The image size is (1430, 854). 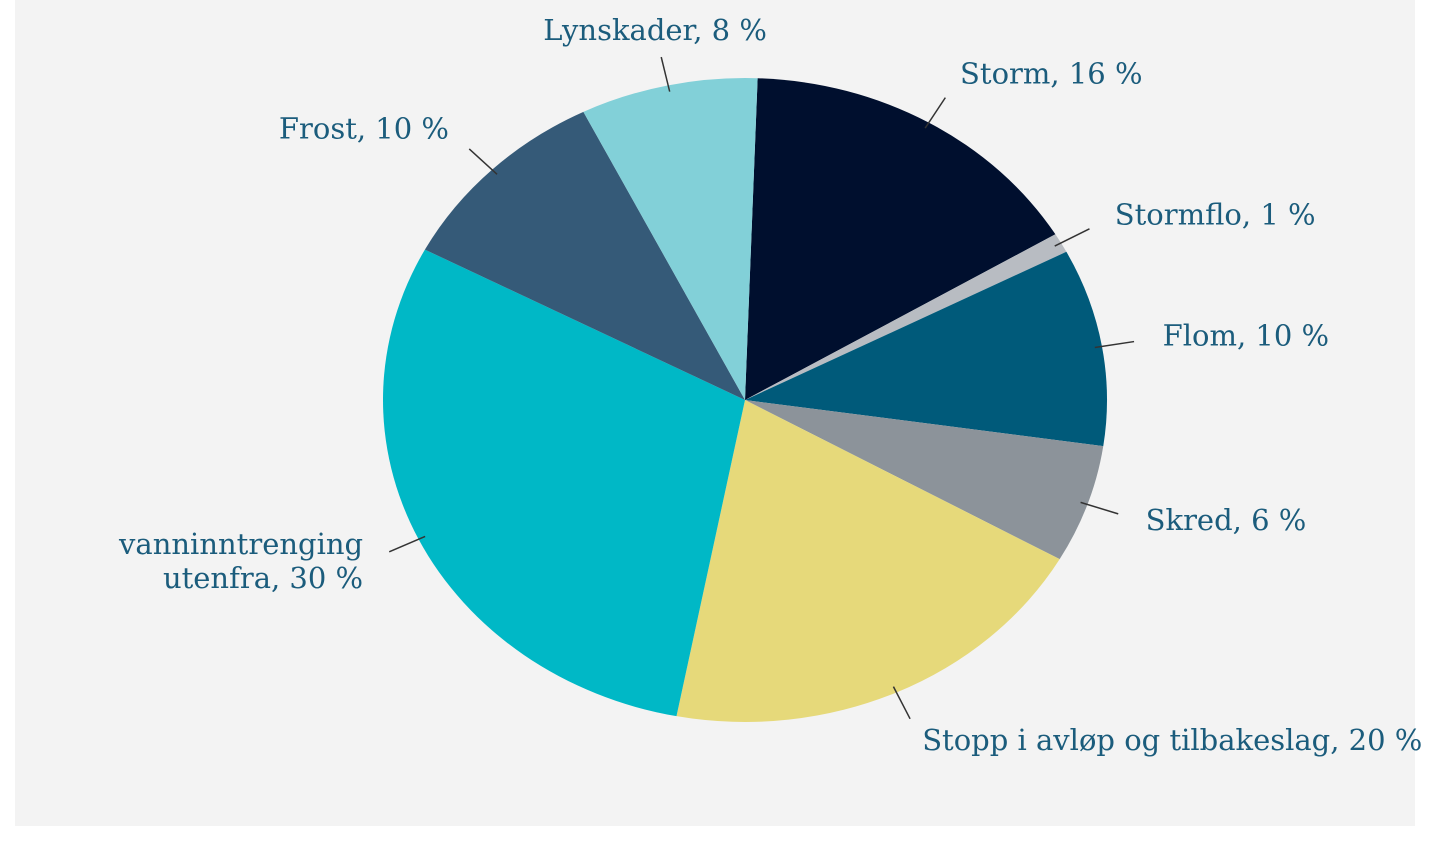 I want to click on slice-label: Stopp i avløp og tilbakeslag, 20 %, so click(x=1172, y=740).